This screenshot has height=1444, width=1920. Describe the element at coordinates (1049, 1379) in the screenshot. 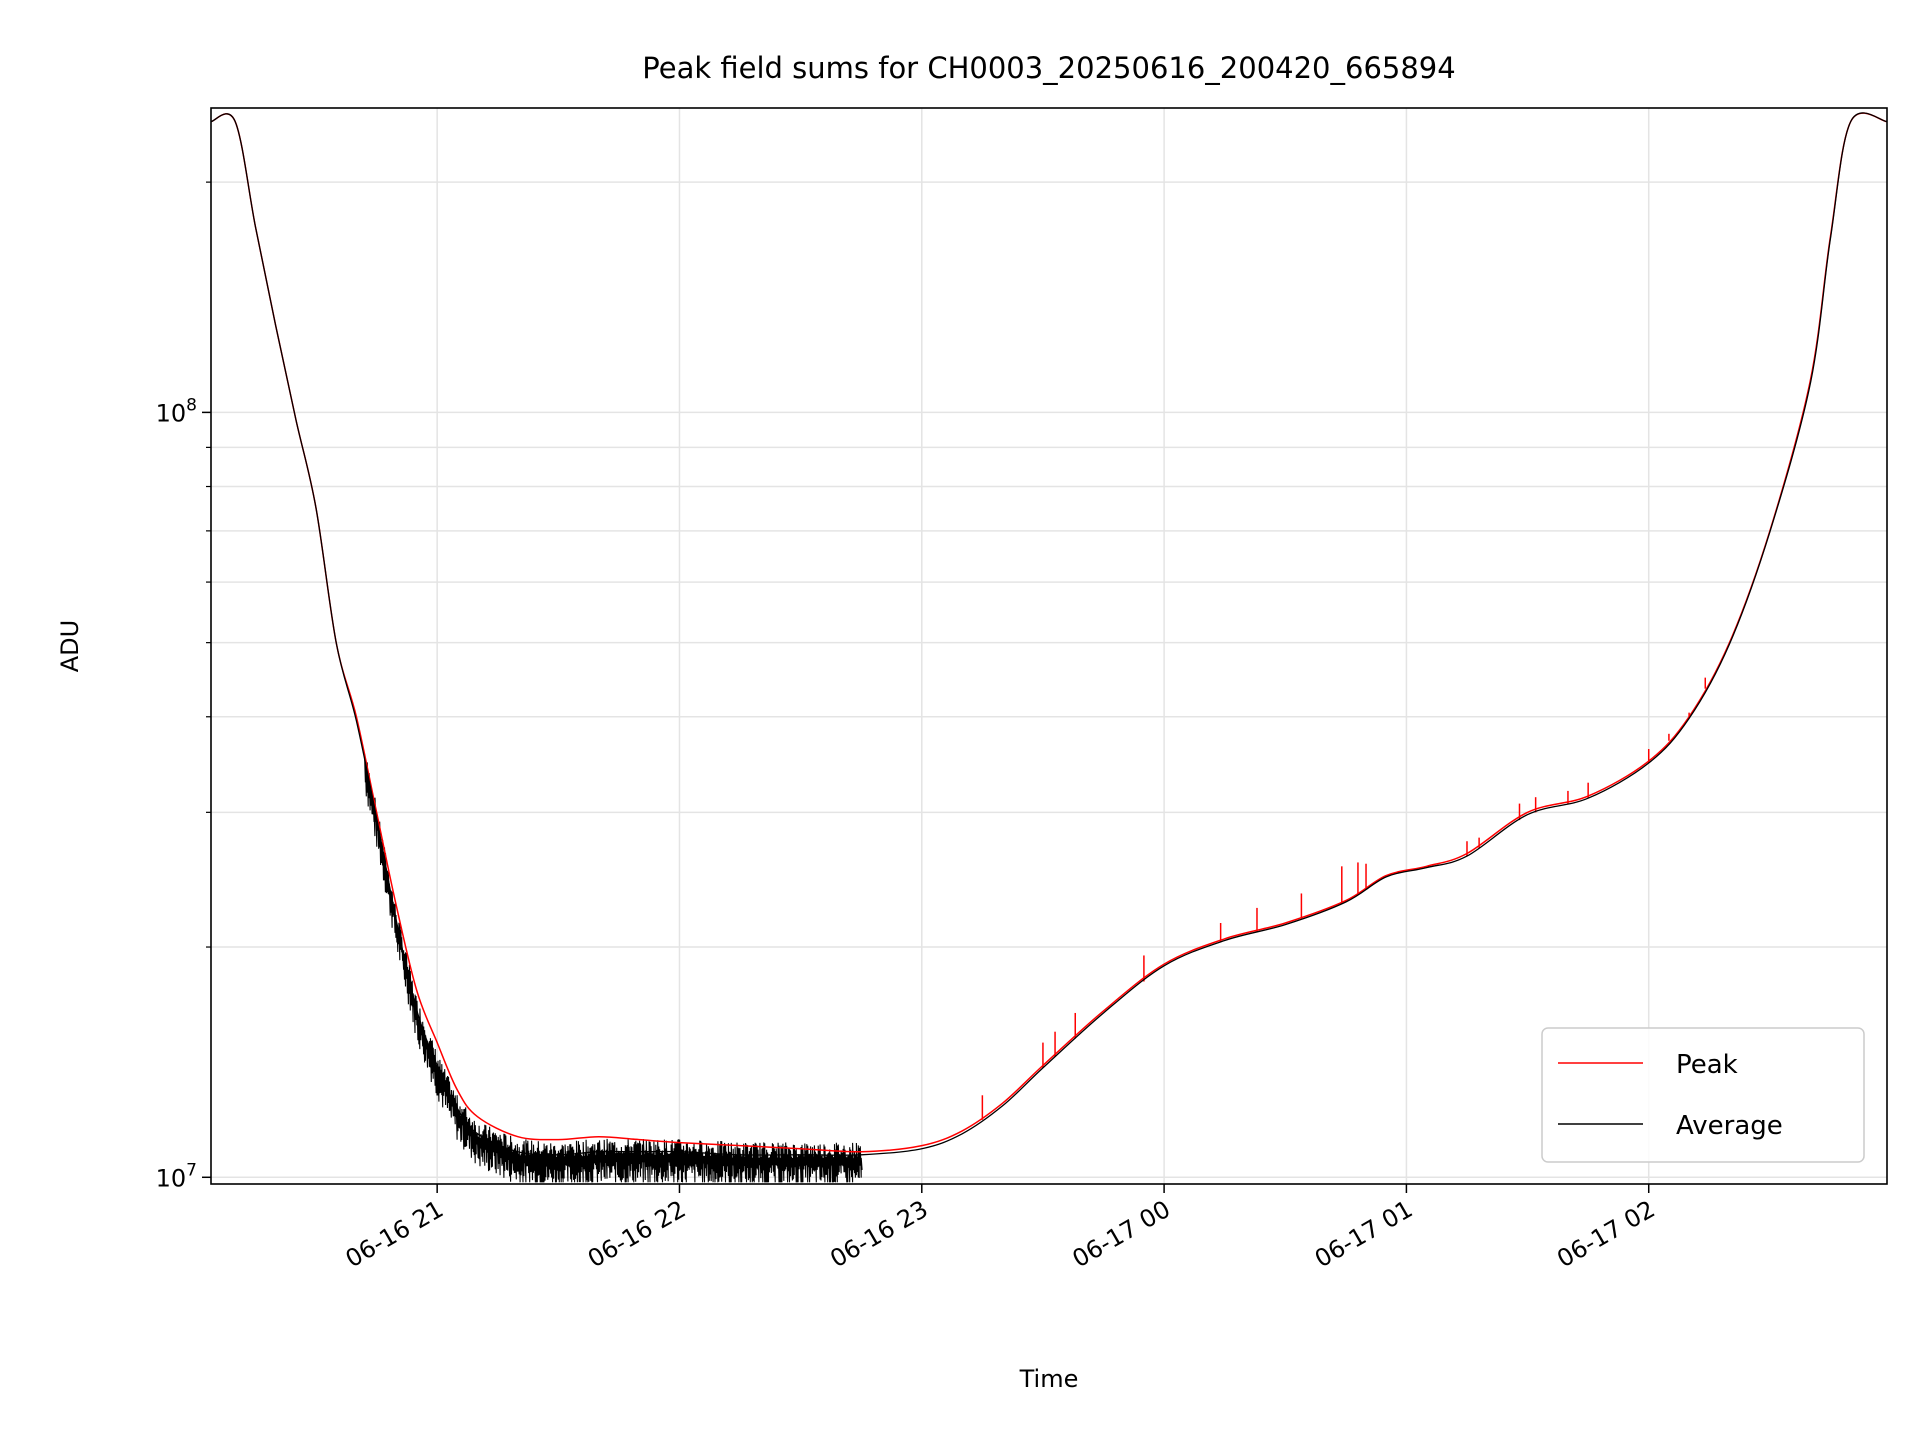

I see `x-axis-label: Time` at that location.